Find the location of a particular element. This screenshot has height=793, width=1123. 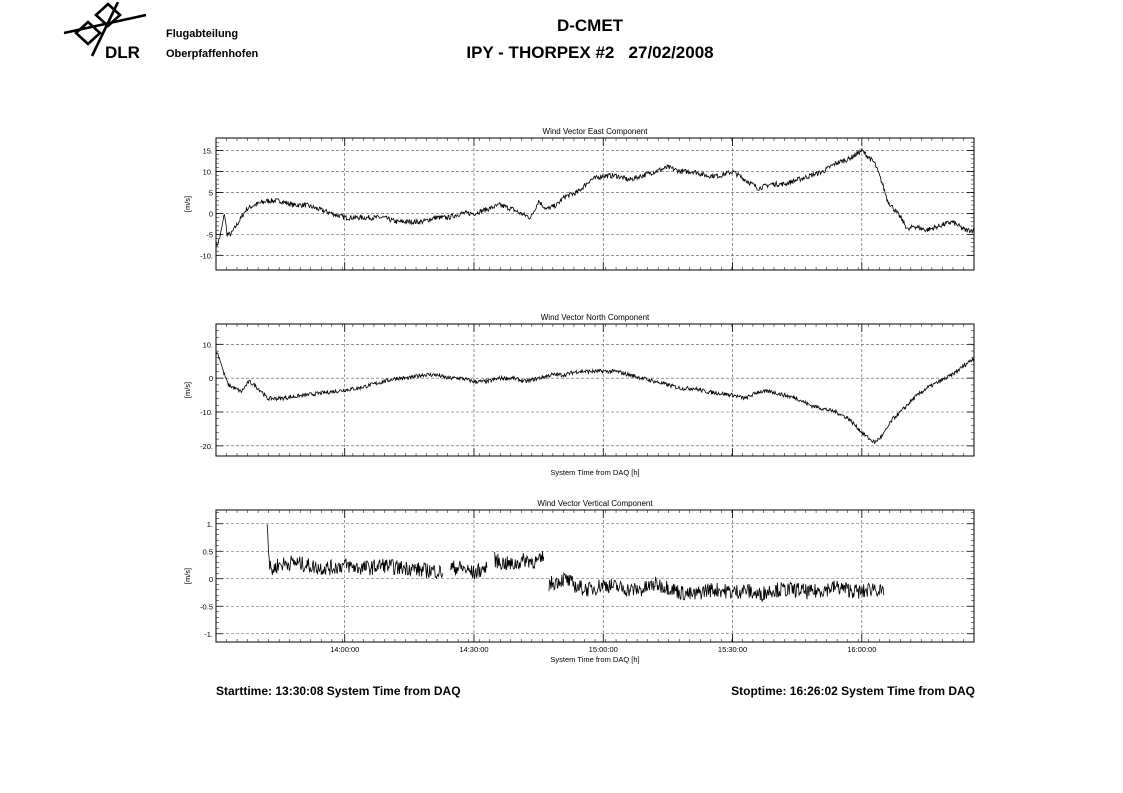

x-tick-label: 15:30:00 is located at coordinates (732, 649).